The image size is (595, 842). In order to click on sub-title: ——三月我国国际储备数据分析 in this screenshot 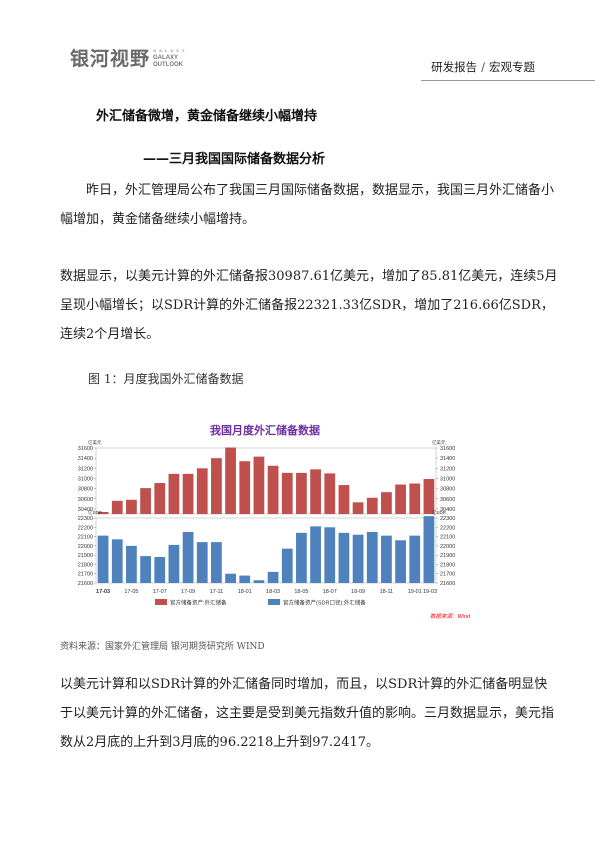, I will do `click(234, 159)`.